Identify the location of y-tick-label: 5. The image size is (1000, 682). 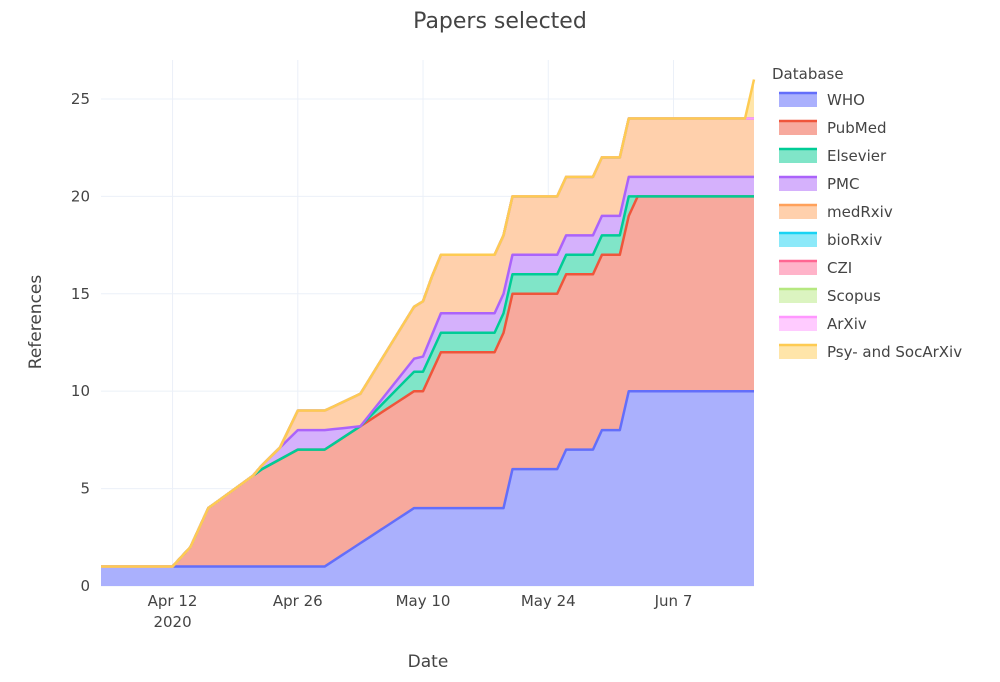
(85, 489).